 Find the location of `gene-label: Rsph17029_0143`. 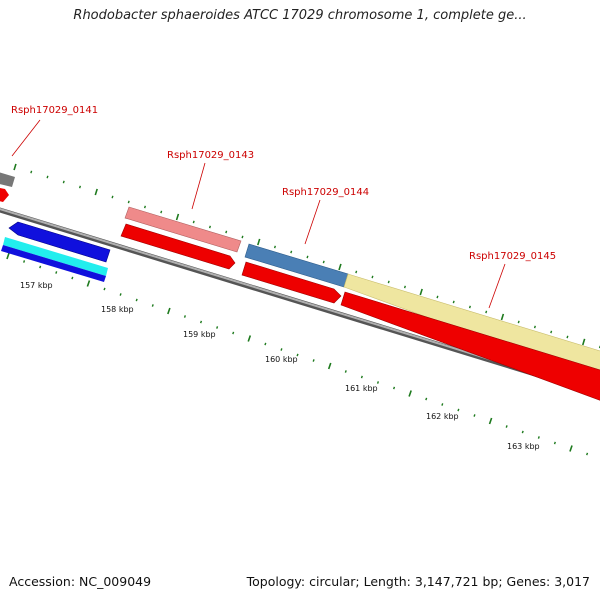

gene-label: Rsph17029_0143 is located at coordinates (210, 155).